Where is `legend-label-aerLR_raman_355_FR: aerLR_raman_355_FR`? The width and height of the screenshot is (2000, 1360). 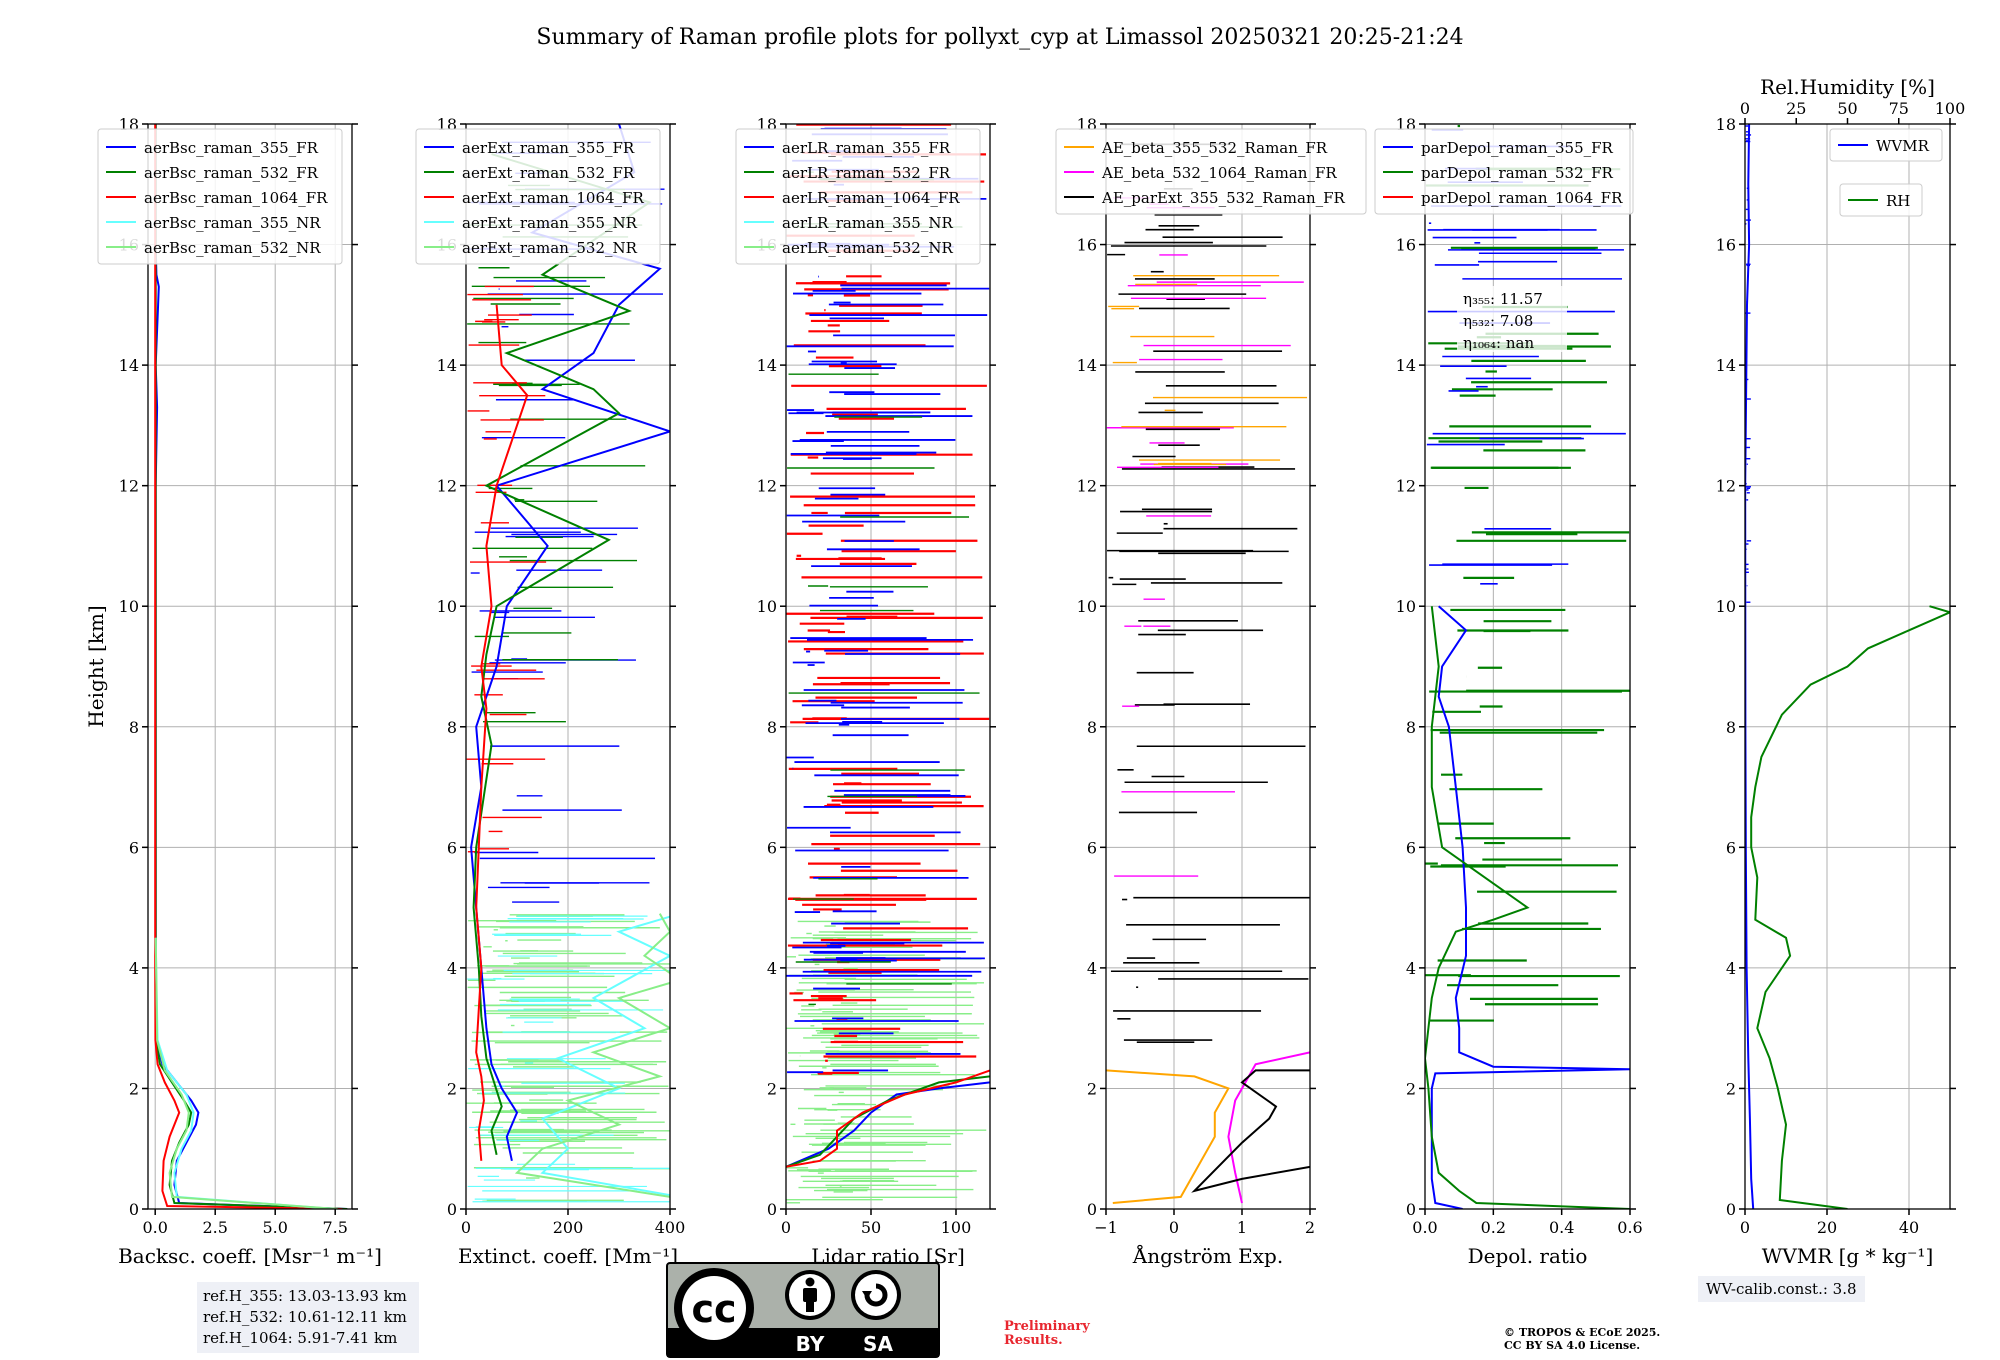
legend-label-aerLR_raman_355_FR: aerLR_raman_355_FR is located at coordinates (866, 148).